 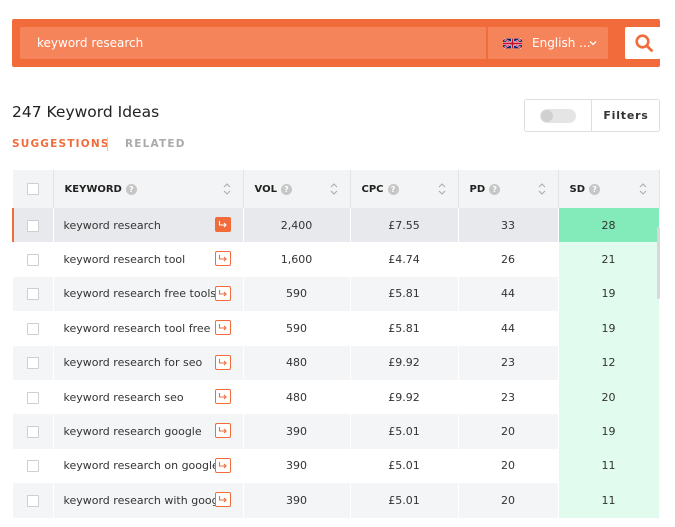 I want to click on table-row: keyword research tool free 590 £5.81 44 19, so click(x=336, y=328).